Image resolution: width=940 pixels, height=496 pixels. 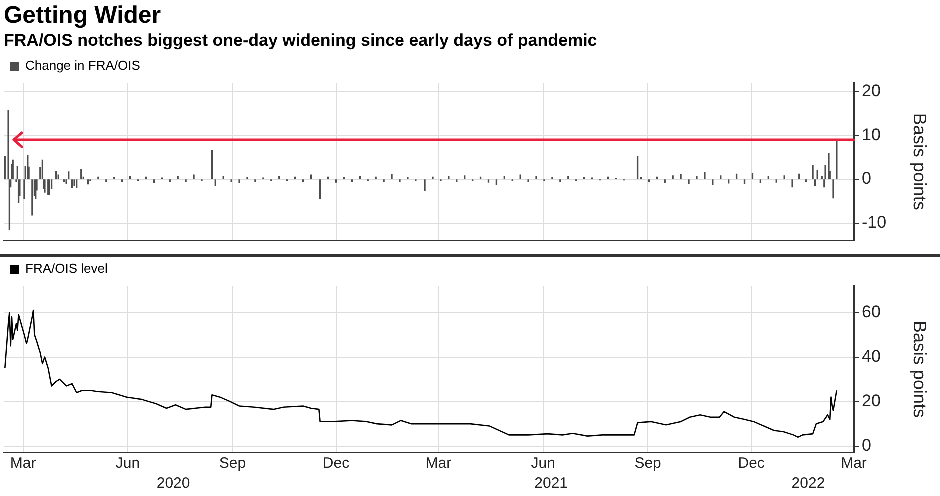 What do you see at coordinates (83, 66) in the screenshot?
I see `legend-label: Change in FRA/OIS` at bounding box center [83, 66].